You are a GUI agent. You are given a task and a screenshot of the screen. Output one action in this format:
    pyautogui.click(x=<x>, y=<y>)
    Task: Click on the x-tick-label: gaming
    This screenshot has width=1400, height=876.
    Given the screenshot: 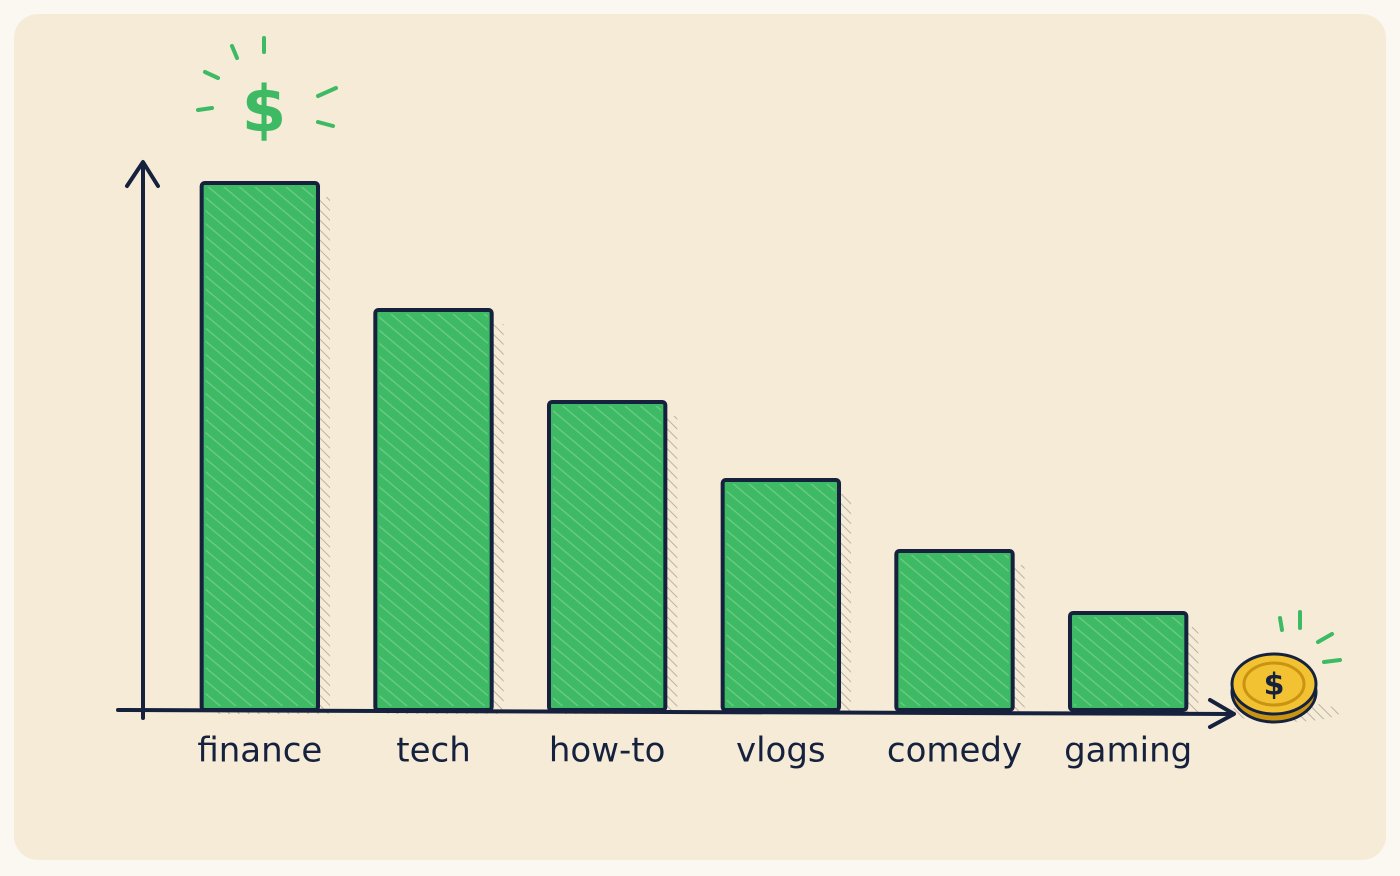 What is the action you would take?
    pyautogui.click(x=1128, y=751)
    